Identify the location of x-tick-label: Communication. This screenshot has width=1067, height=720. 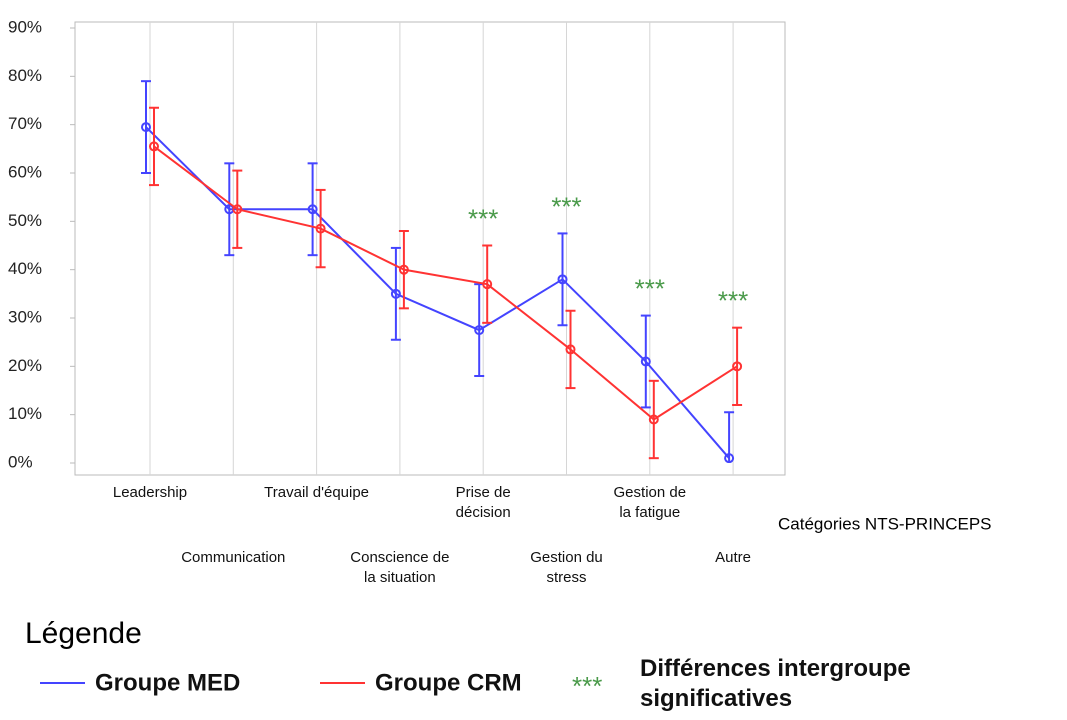
(233, 557).